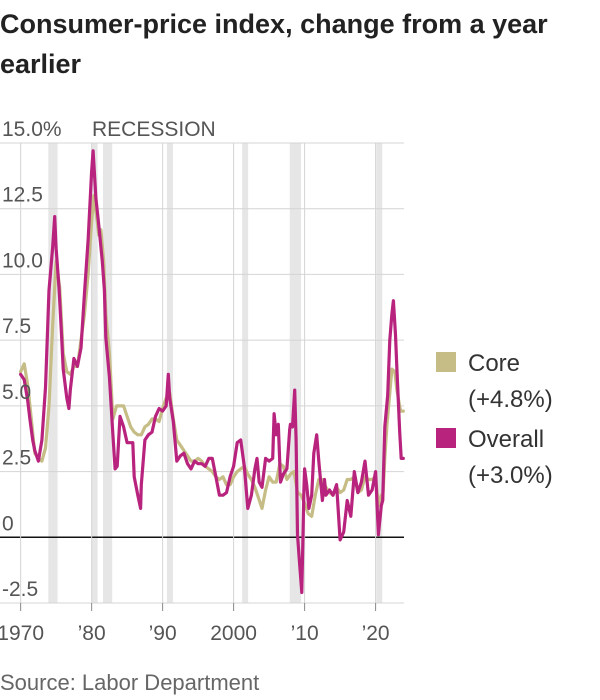  I want to click on y-tick-label-5: 2.5, so click(16, 458).